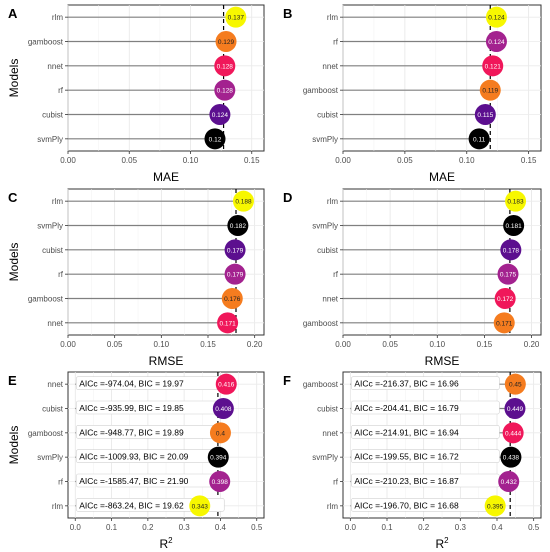  I want to click on data-label: 0.394, so click(218, 458).